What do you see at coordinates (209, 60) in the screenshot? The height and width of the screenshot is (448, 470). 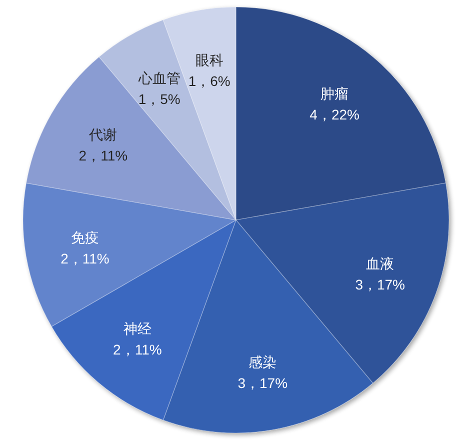 I see `slice-label: 眼科` at bounding box center [209, 60].